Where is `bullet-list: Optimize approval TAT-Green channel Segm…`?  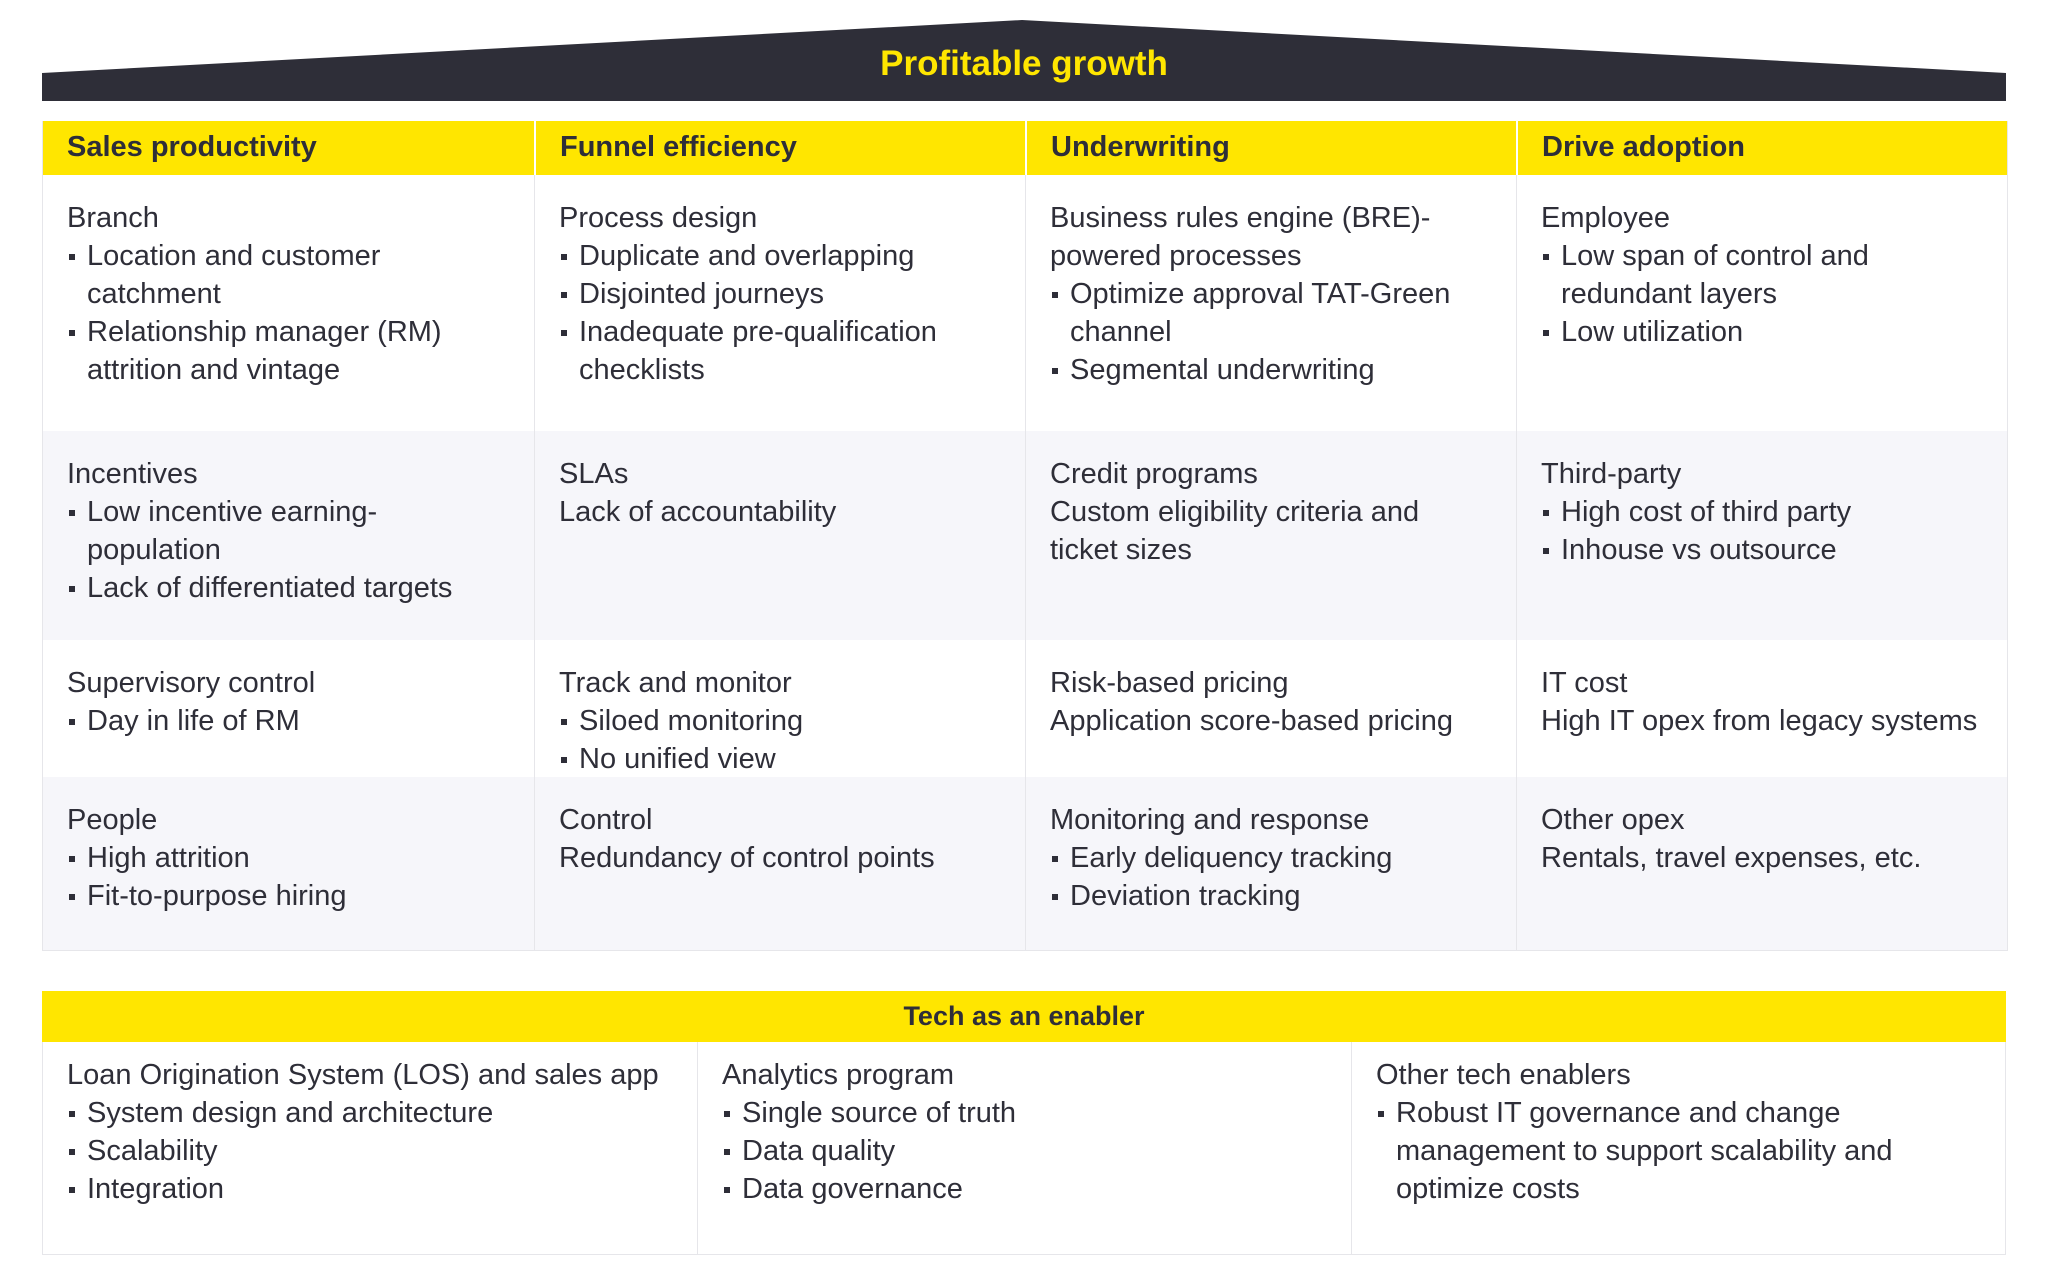
bullet-list: Optimize approval TAT-Green channel Segm… is located at coordinates (1271, 332).